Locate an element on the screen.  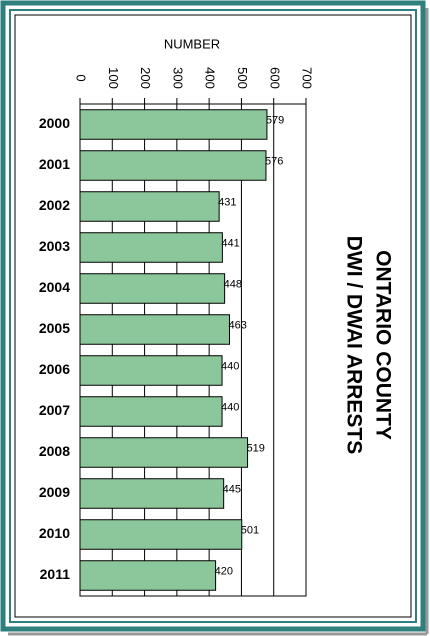
data-label: 448 is located at coordinates (233, 284).